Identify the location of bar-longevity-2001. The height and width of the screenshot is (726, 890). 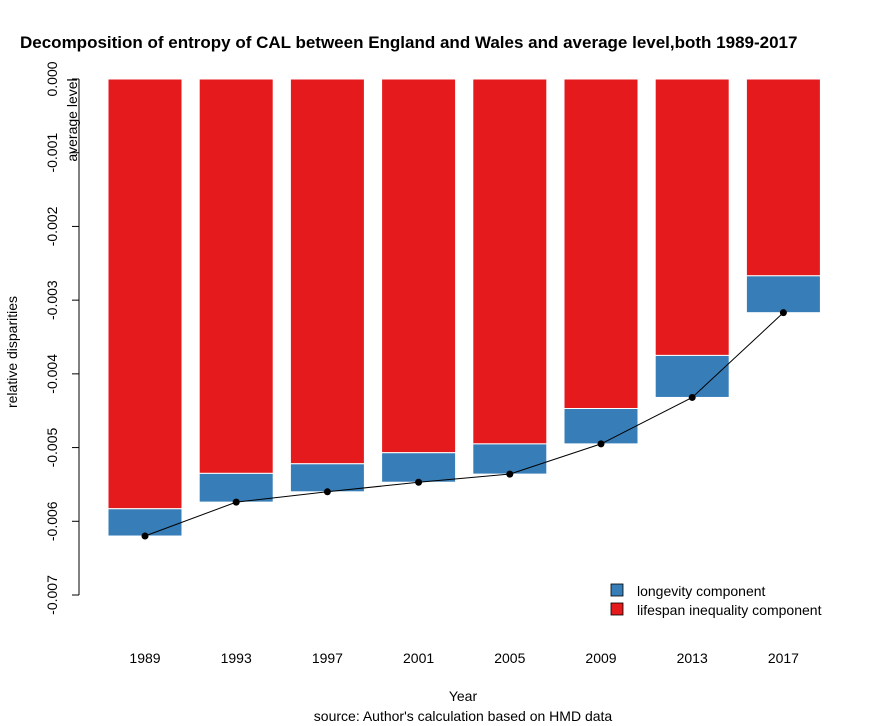
(419, 467).